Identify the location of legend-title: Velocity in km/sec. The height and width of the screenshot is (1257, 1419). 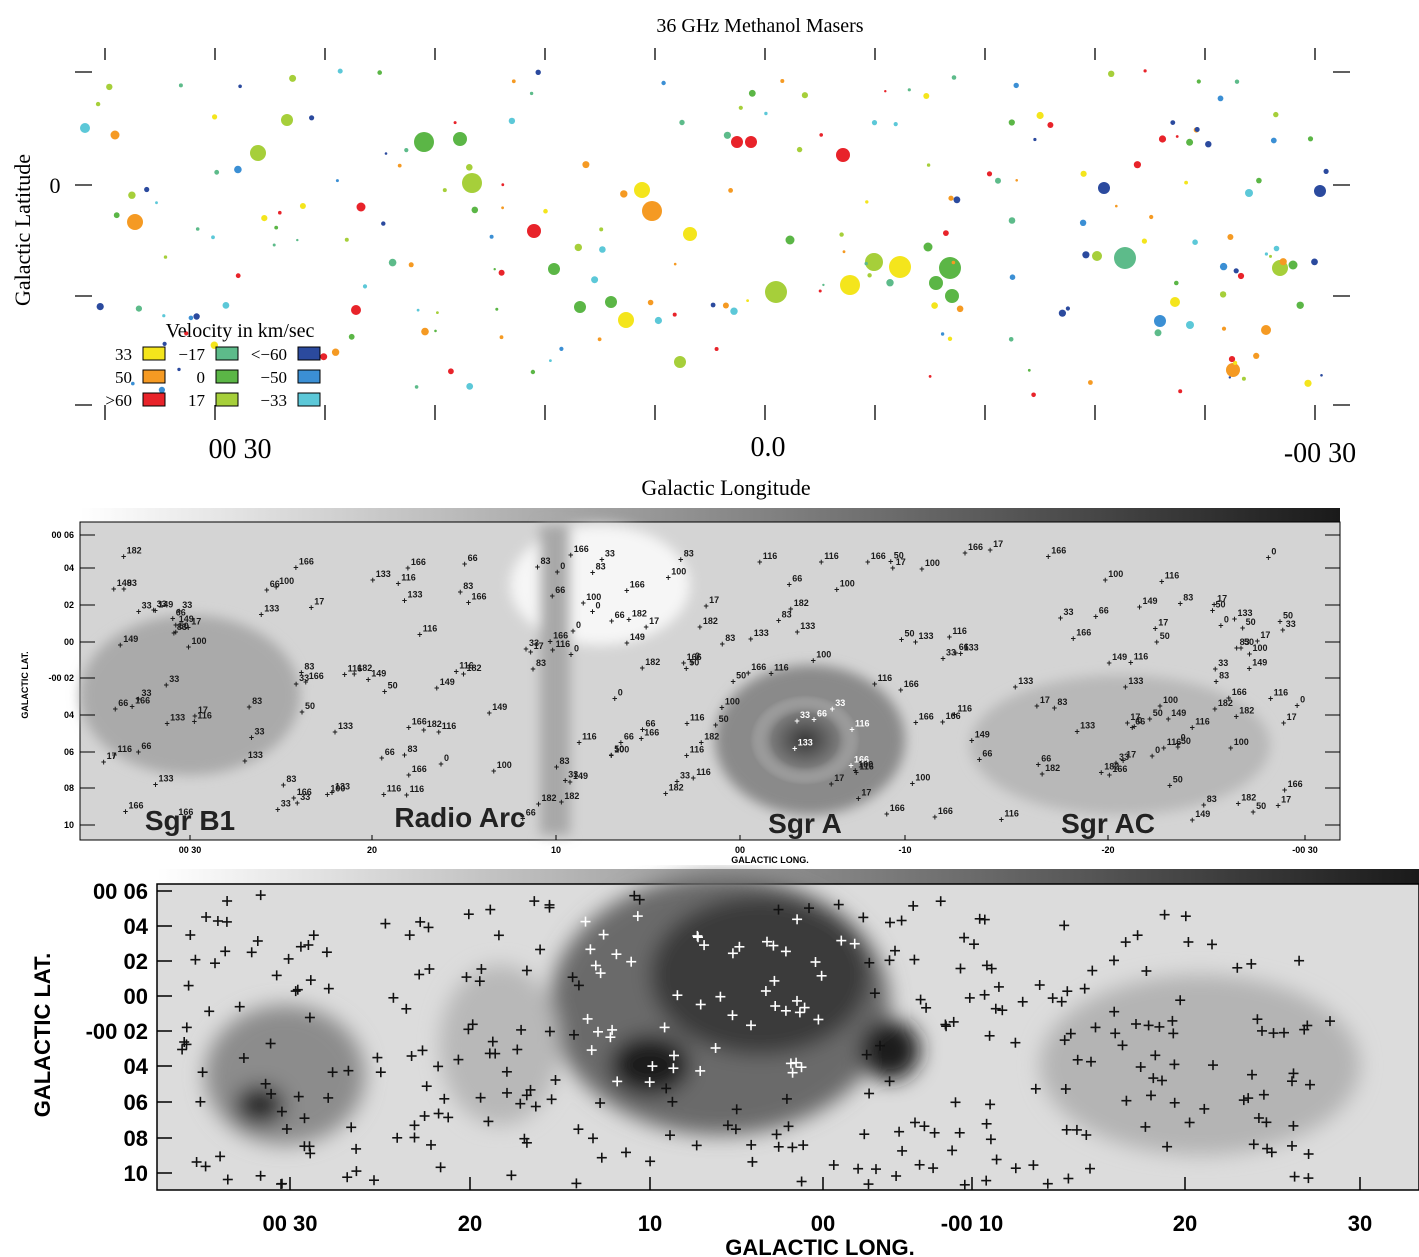
(240, 331).